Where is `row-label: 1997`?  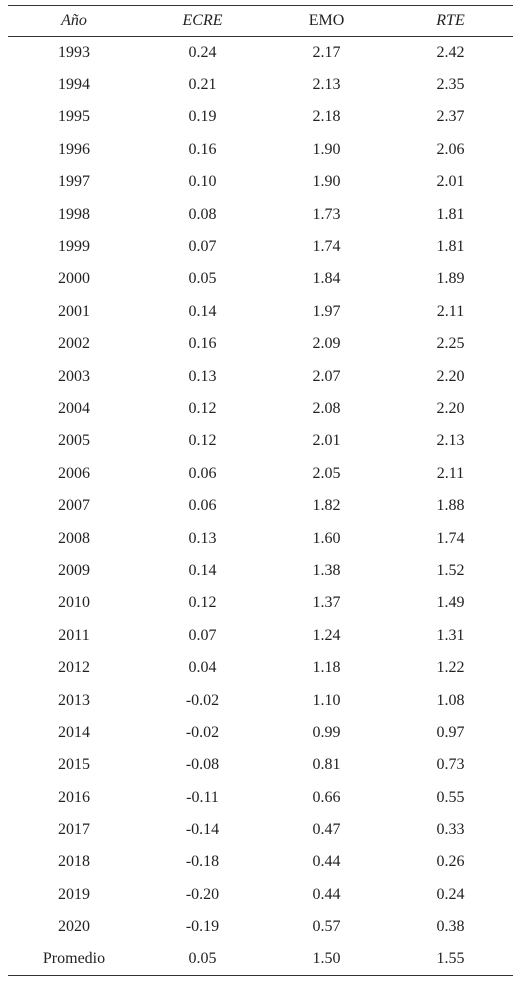
row-label: 1997 is located at coordinates (74, 182).